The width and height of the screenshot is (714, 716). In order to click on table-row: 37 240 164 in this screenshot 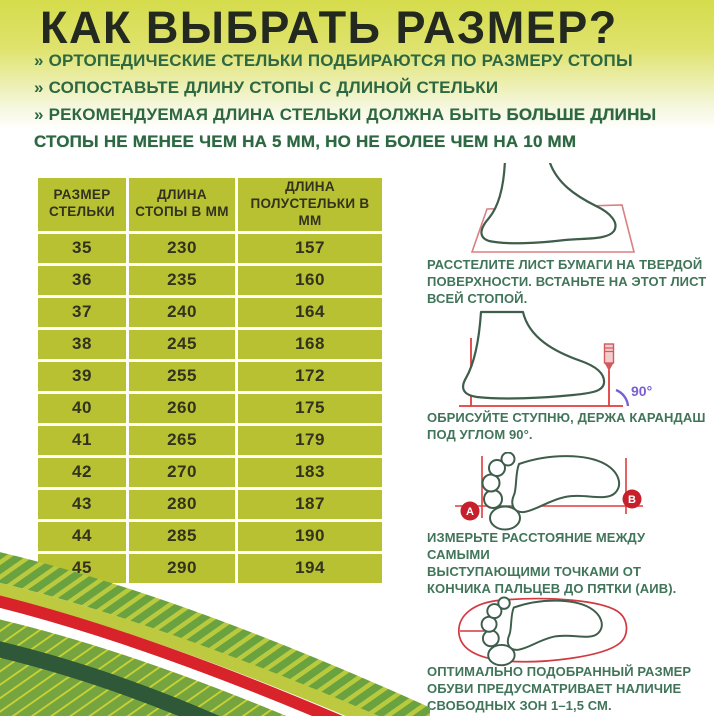, I will do `click(210, 312)`.